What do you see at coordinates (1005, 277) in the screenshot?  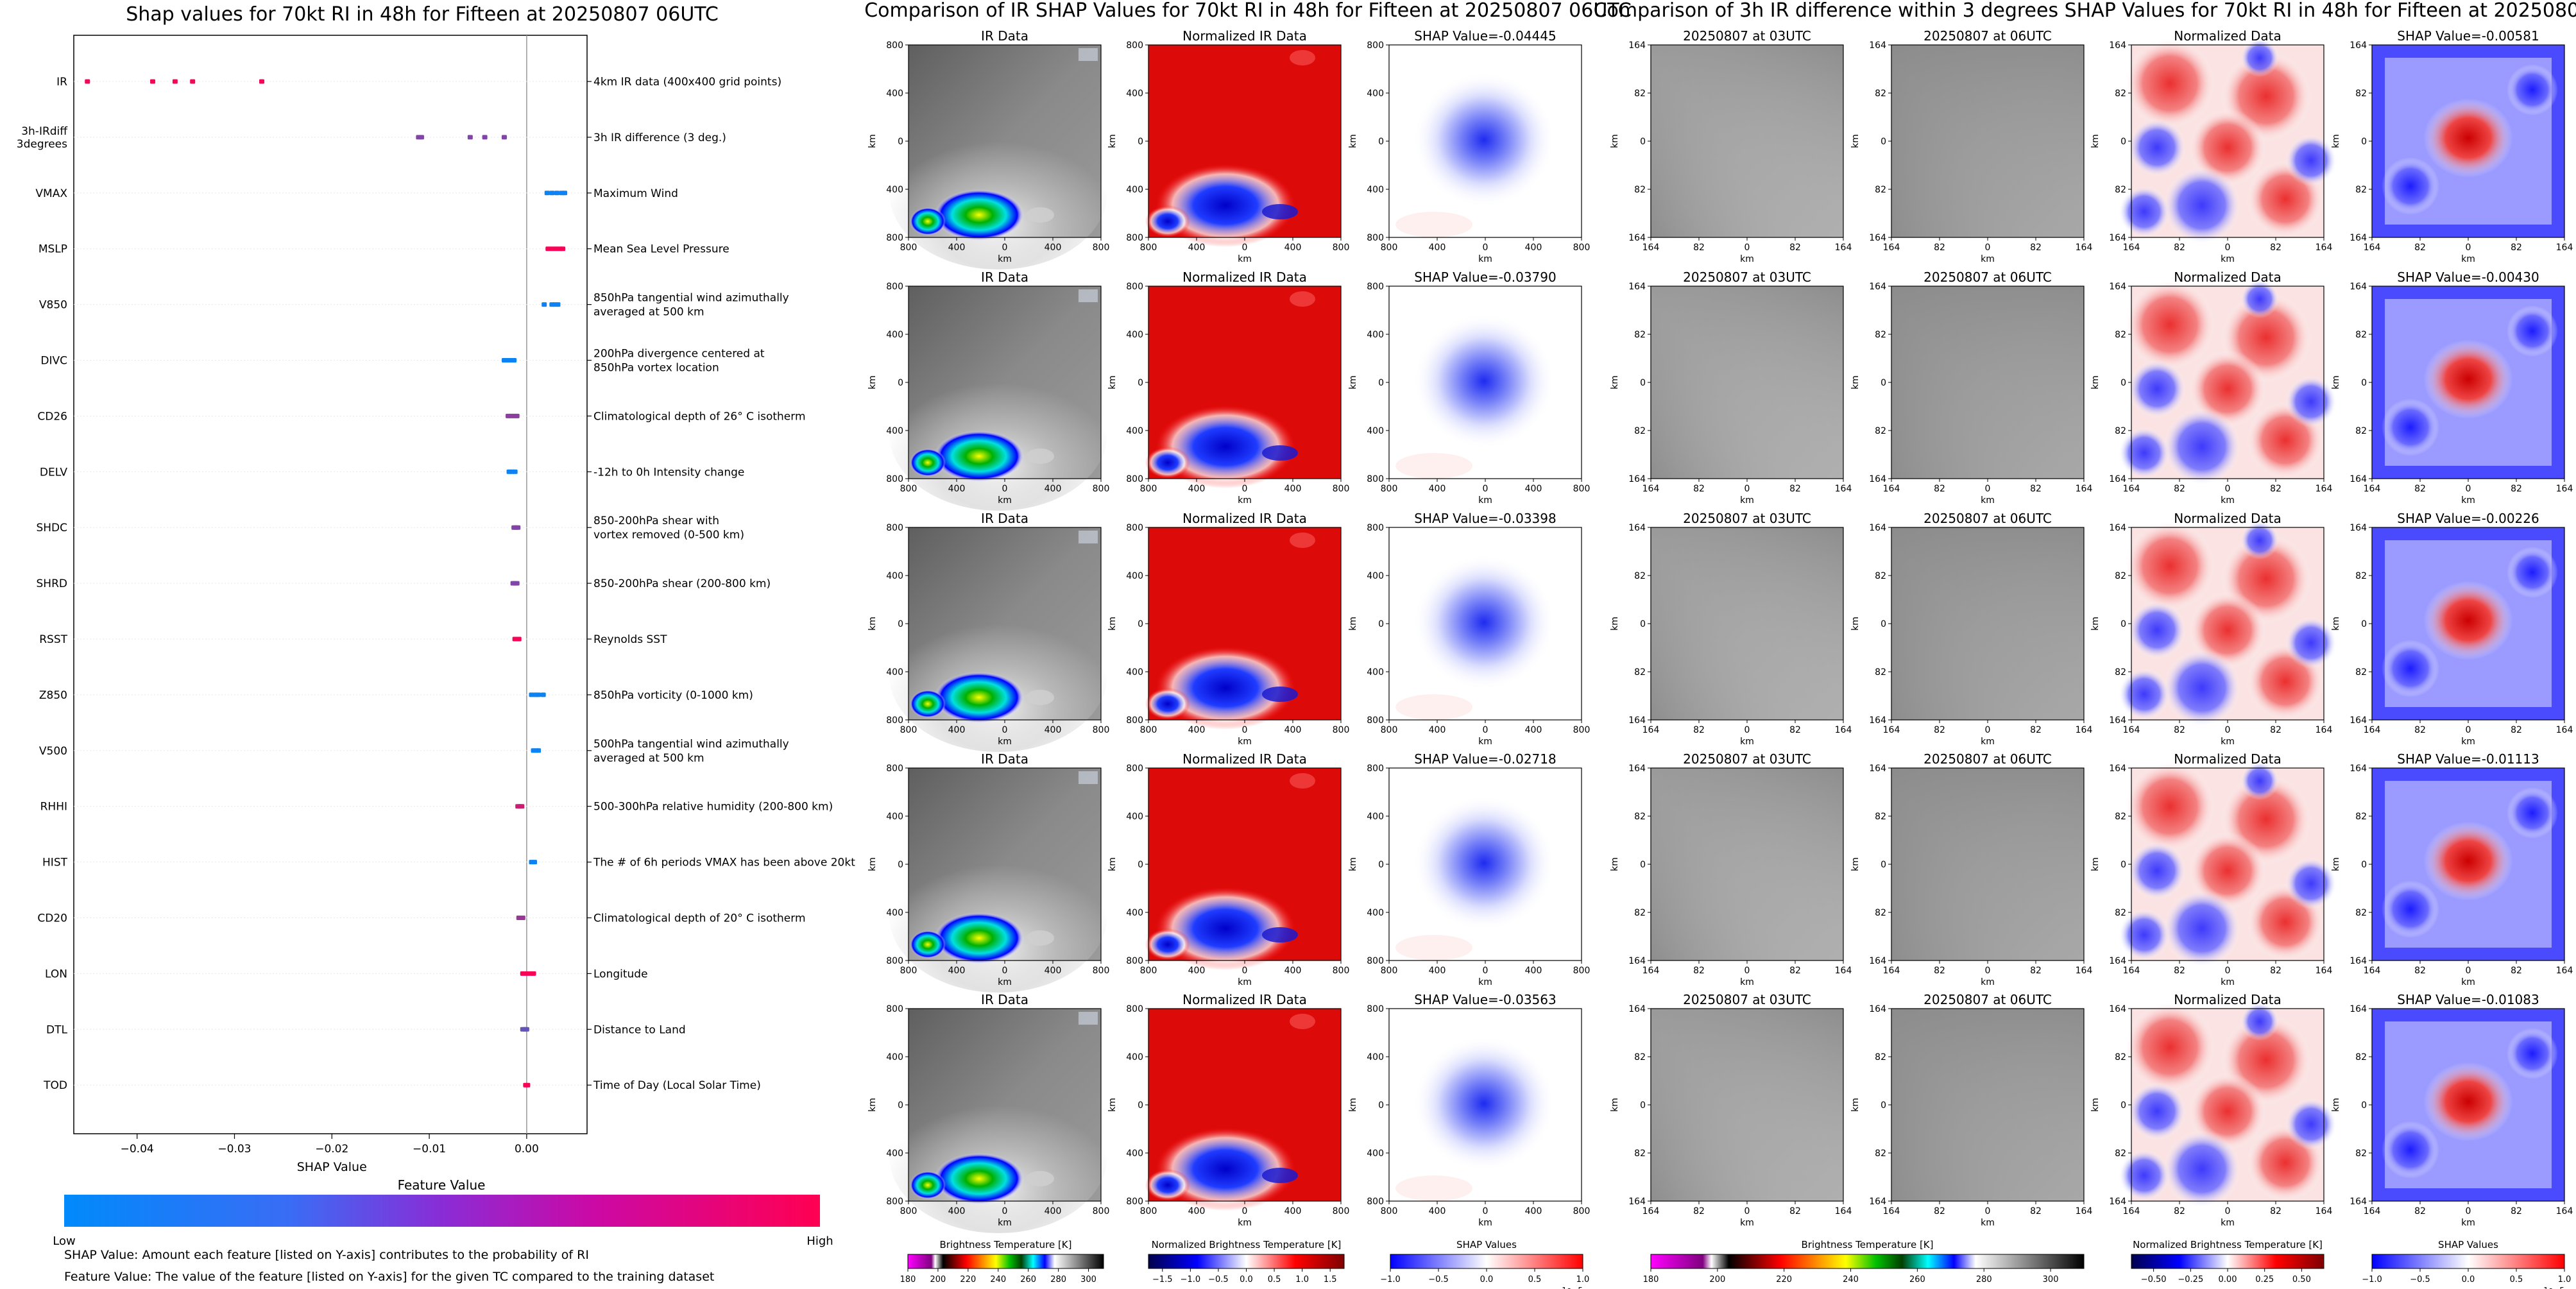 I see `panel-title: IR Data` at bounding box center [1005, 277].